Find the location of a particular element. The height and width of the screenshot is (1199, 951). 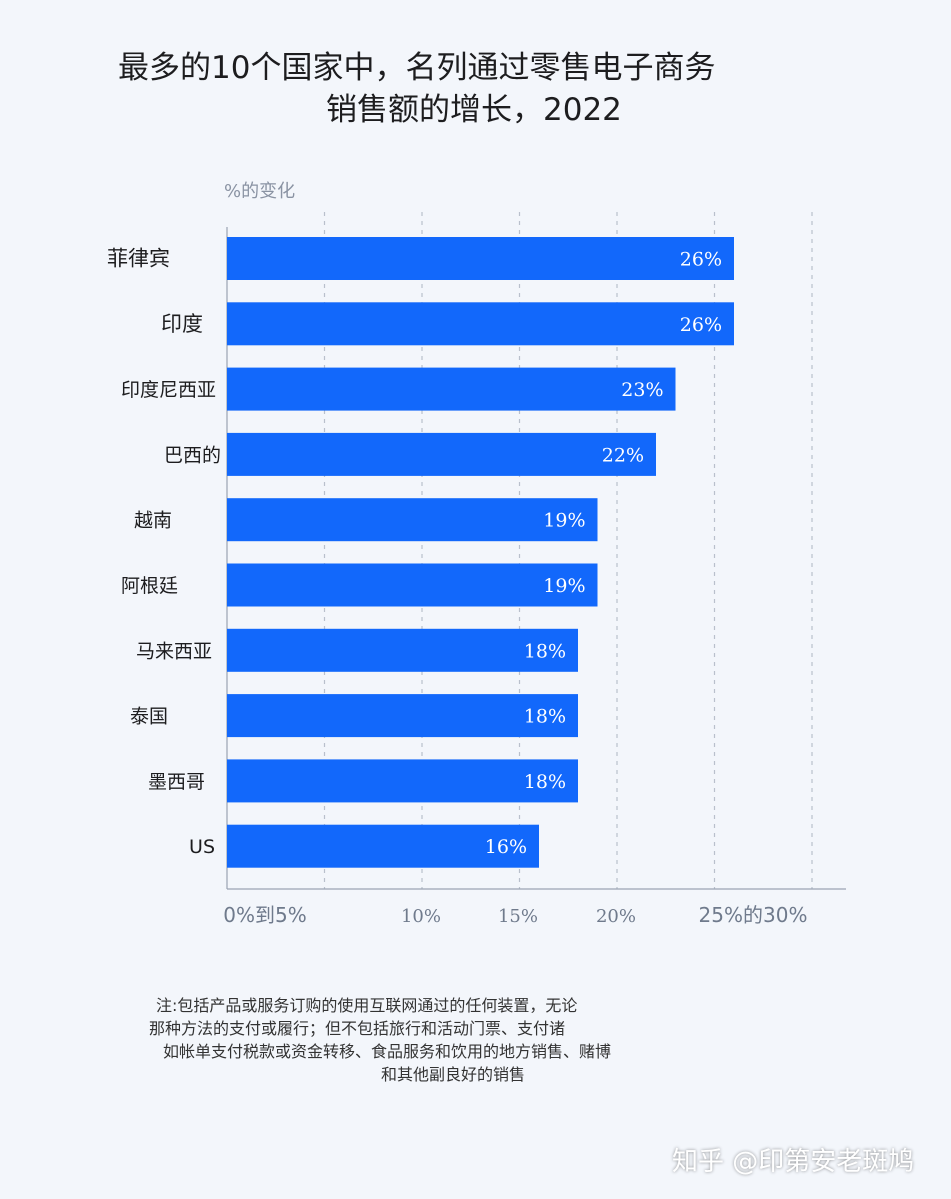

footnote-line3: 如帐单支付税款或资金转移、食品服务和饮用的地方销售、赌博 is located at coordinates (387, 1051).